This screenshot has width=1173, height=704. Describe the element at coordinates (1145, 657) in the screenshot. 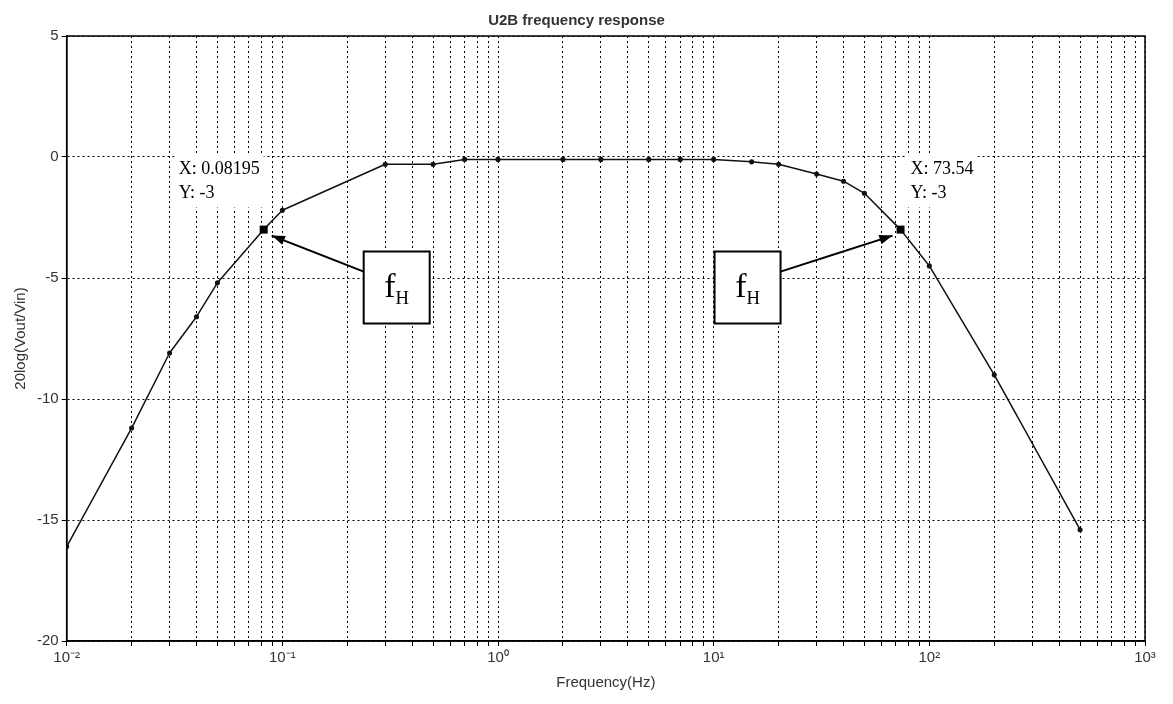

I see `x-tick-label: 10³` at that location.